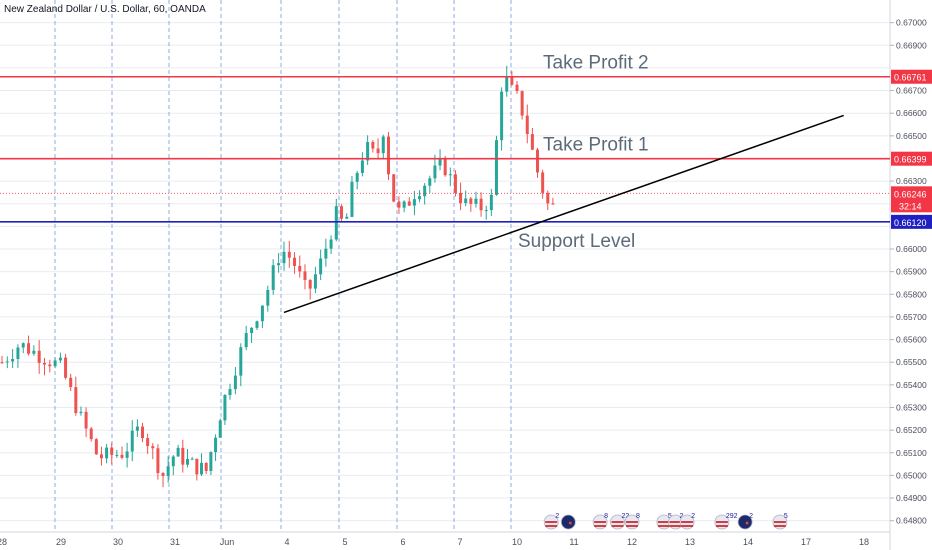  What do you see at coordinates (576, 241) in the screenshot?
I see `level-label: Support Level` at bounding box center [576, 241].